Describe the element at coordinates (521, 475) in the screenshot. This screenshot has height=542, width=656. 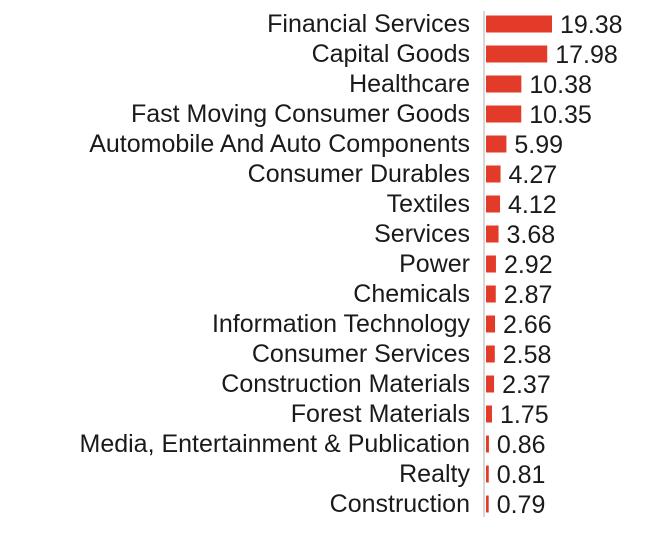
I see `value-label: 0.81` at that location.